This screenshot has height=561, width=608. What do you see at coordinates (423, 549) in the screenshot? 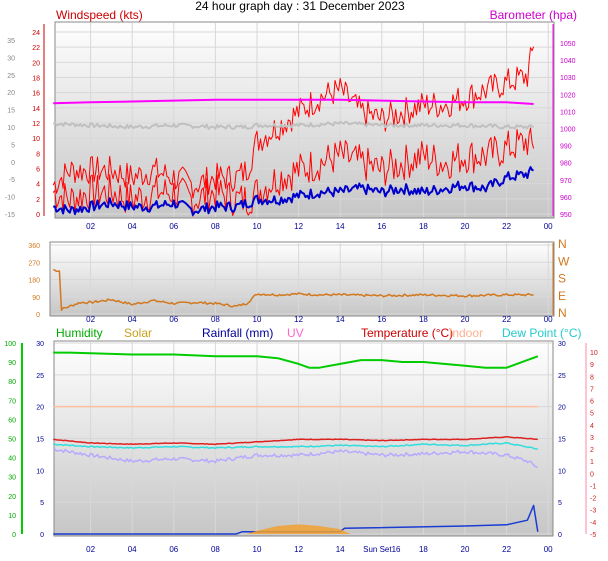
I see `temp-x-tick-label: 18` at bounding box center [423, 549].